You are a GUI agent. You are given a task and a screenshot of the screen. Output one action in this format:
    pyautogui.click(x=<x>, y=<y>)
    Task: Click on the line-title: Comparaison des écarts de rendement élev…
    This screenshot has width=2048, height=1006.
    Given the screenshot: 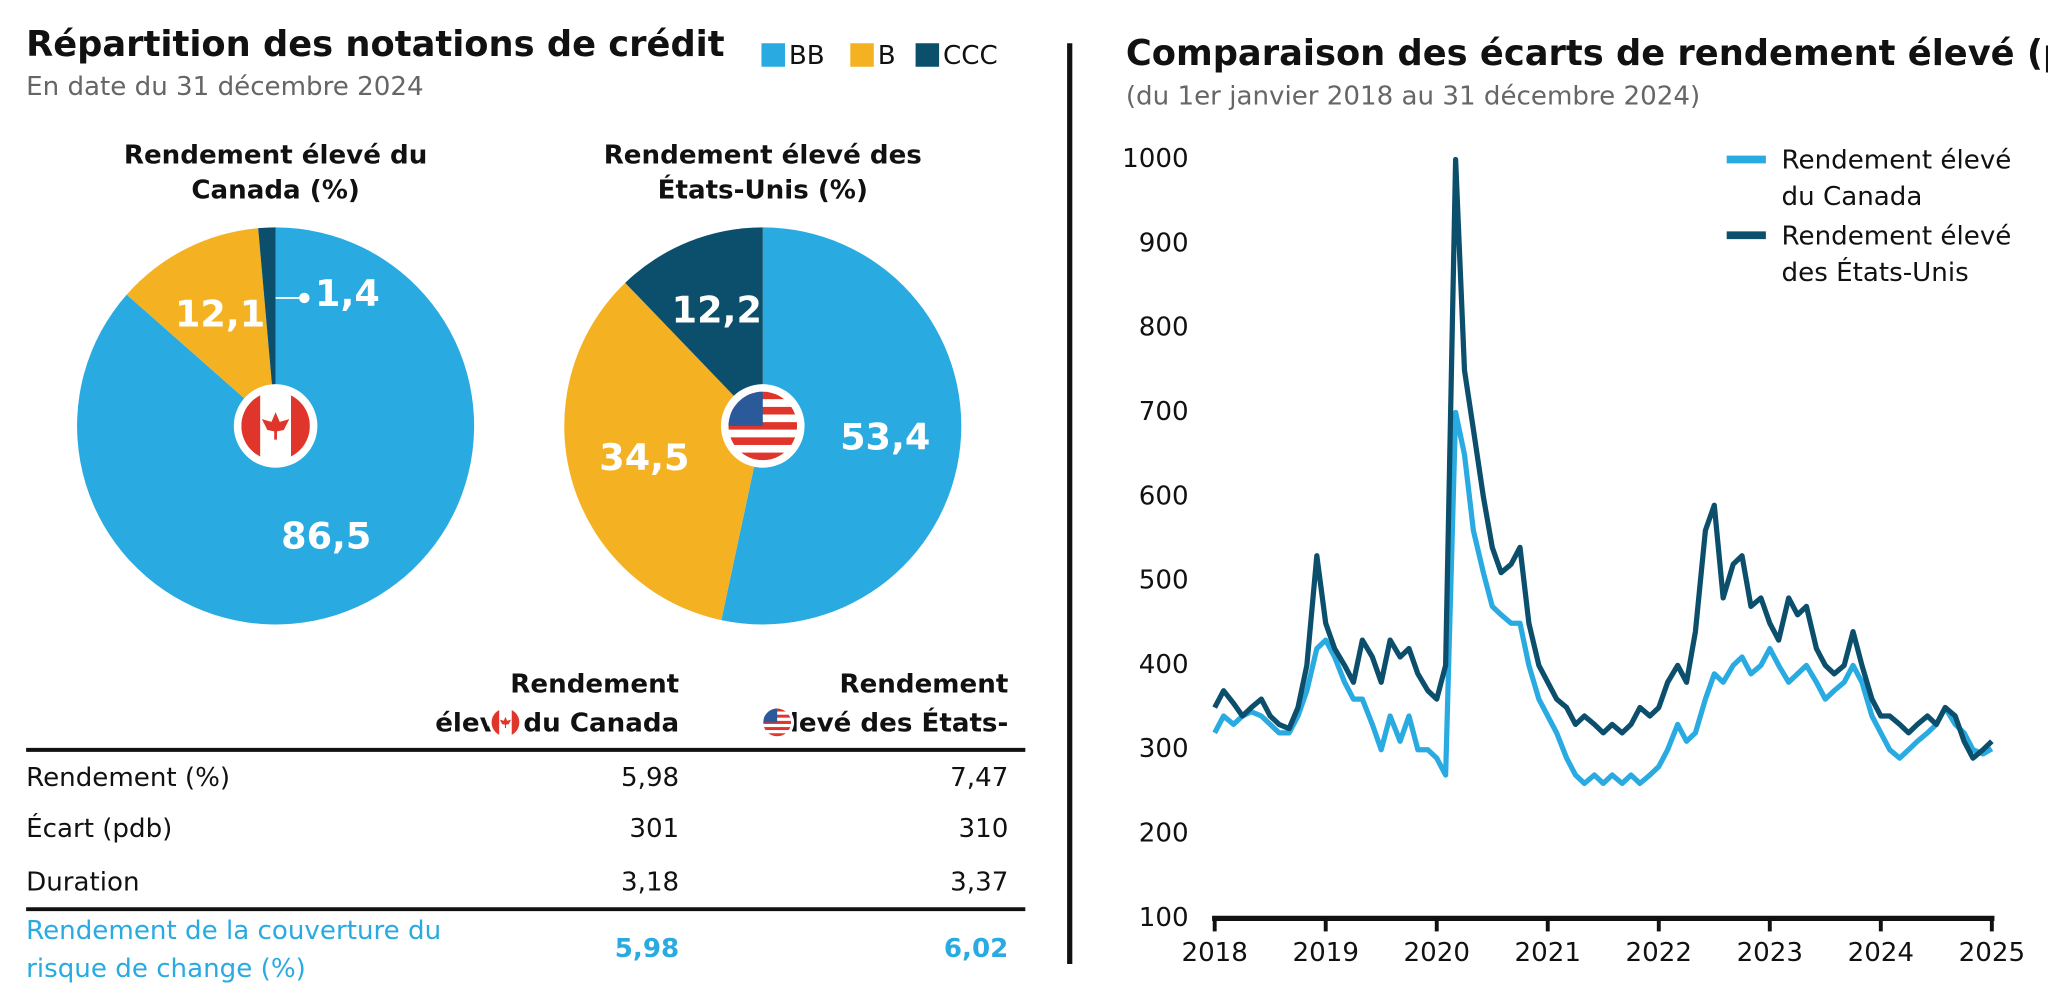 What is the action you would take?
    pyautogui.click(x=1587, y=53)
    